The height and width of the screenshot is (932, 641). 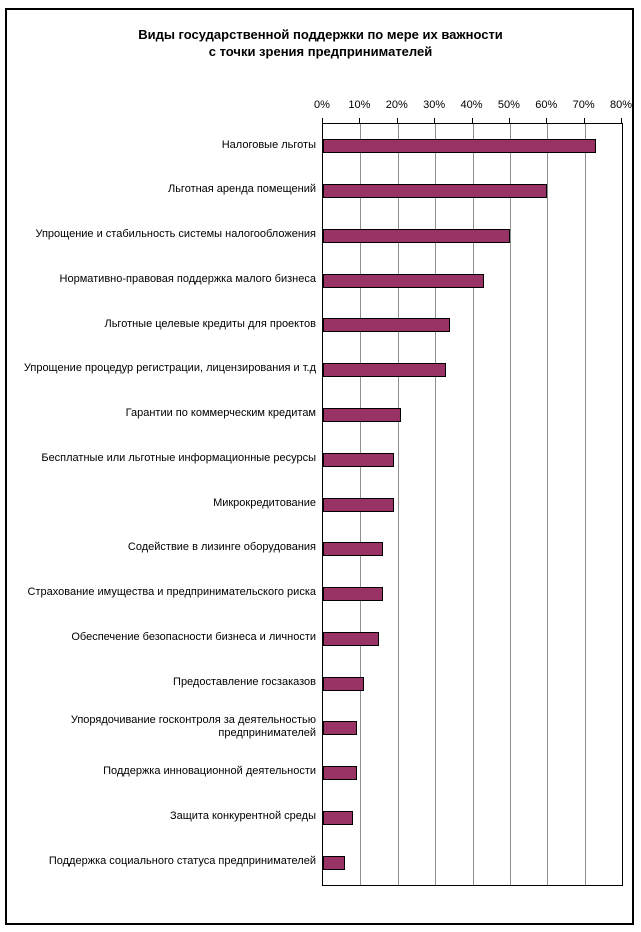 What do you see at coordinates (434, 105) in the screenshot?
I see `axis-tick-label: 30%` at bounding box center [434, 105].